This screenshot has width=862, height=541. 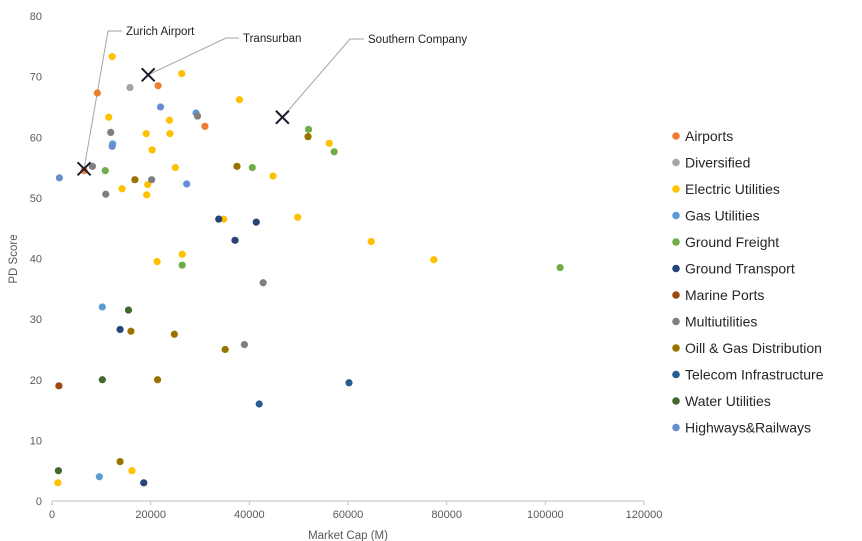 I want to click on legend-label: Gas Utilities, so click(x=722, y=216).